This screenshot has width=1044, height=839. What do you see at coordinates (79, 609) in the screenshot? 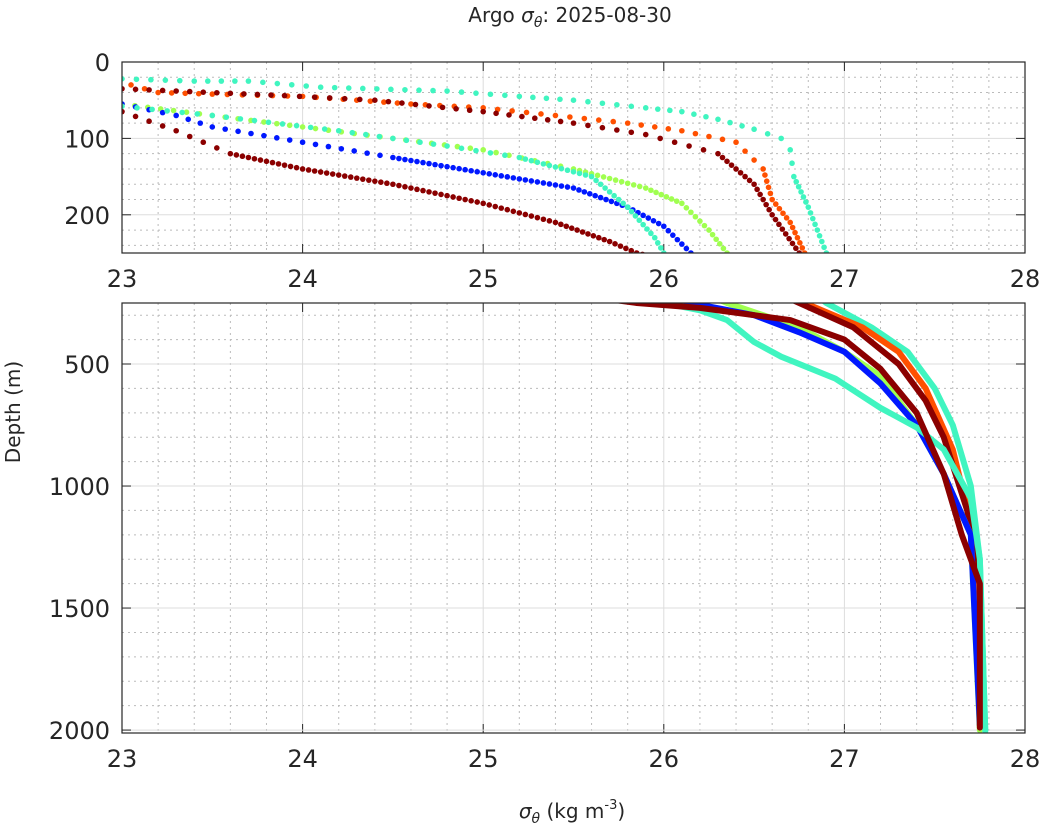
I see `y-tick-label: 1500` at bounding box center [79, 609].